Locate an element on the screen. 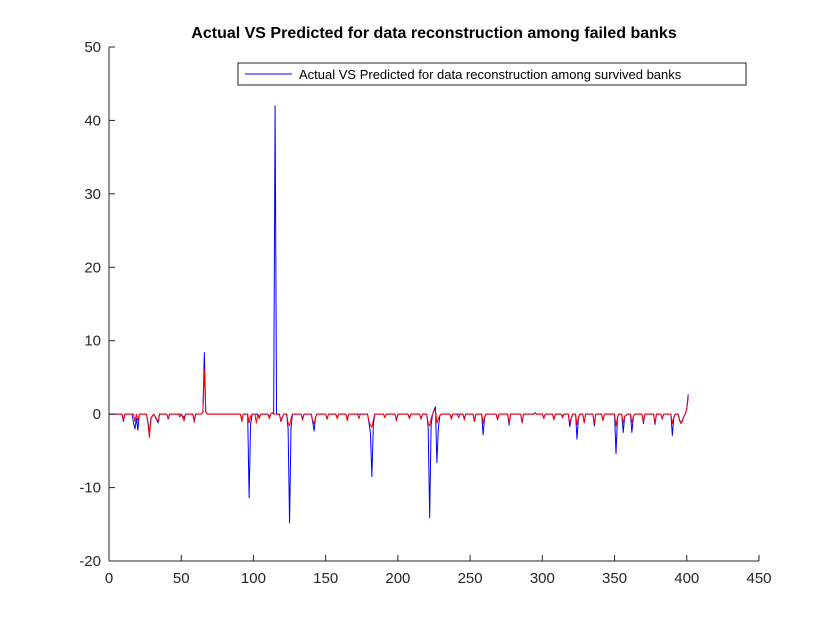  series-line-red is located at coordinates (399, 403).